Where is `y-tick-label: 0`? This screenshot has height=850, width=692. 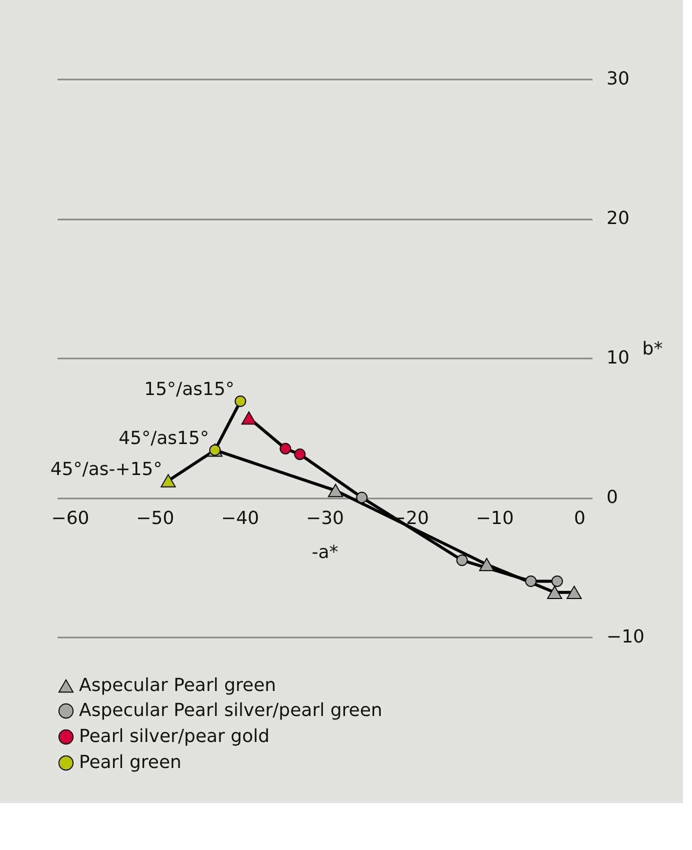
y-tick-label: 0 is located at coordinates (612, 497).